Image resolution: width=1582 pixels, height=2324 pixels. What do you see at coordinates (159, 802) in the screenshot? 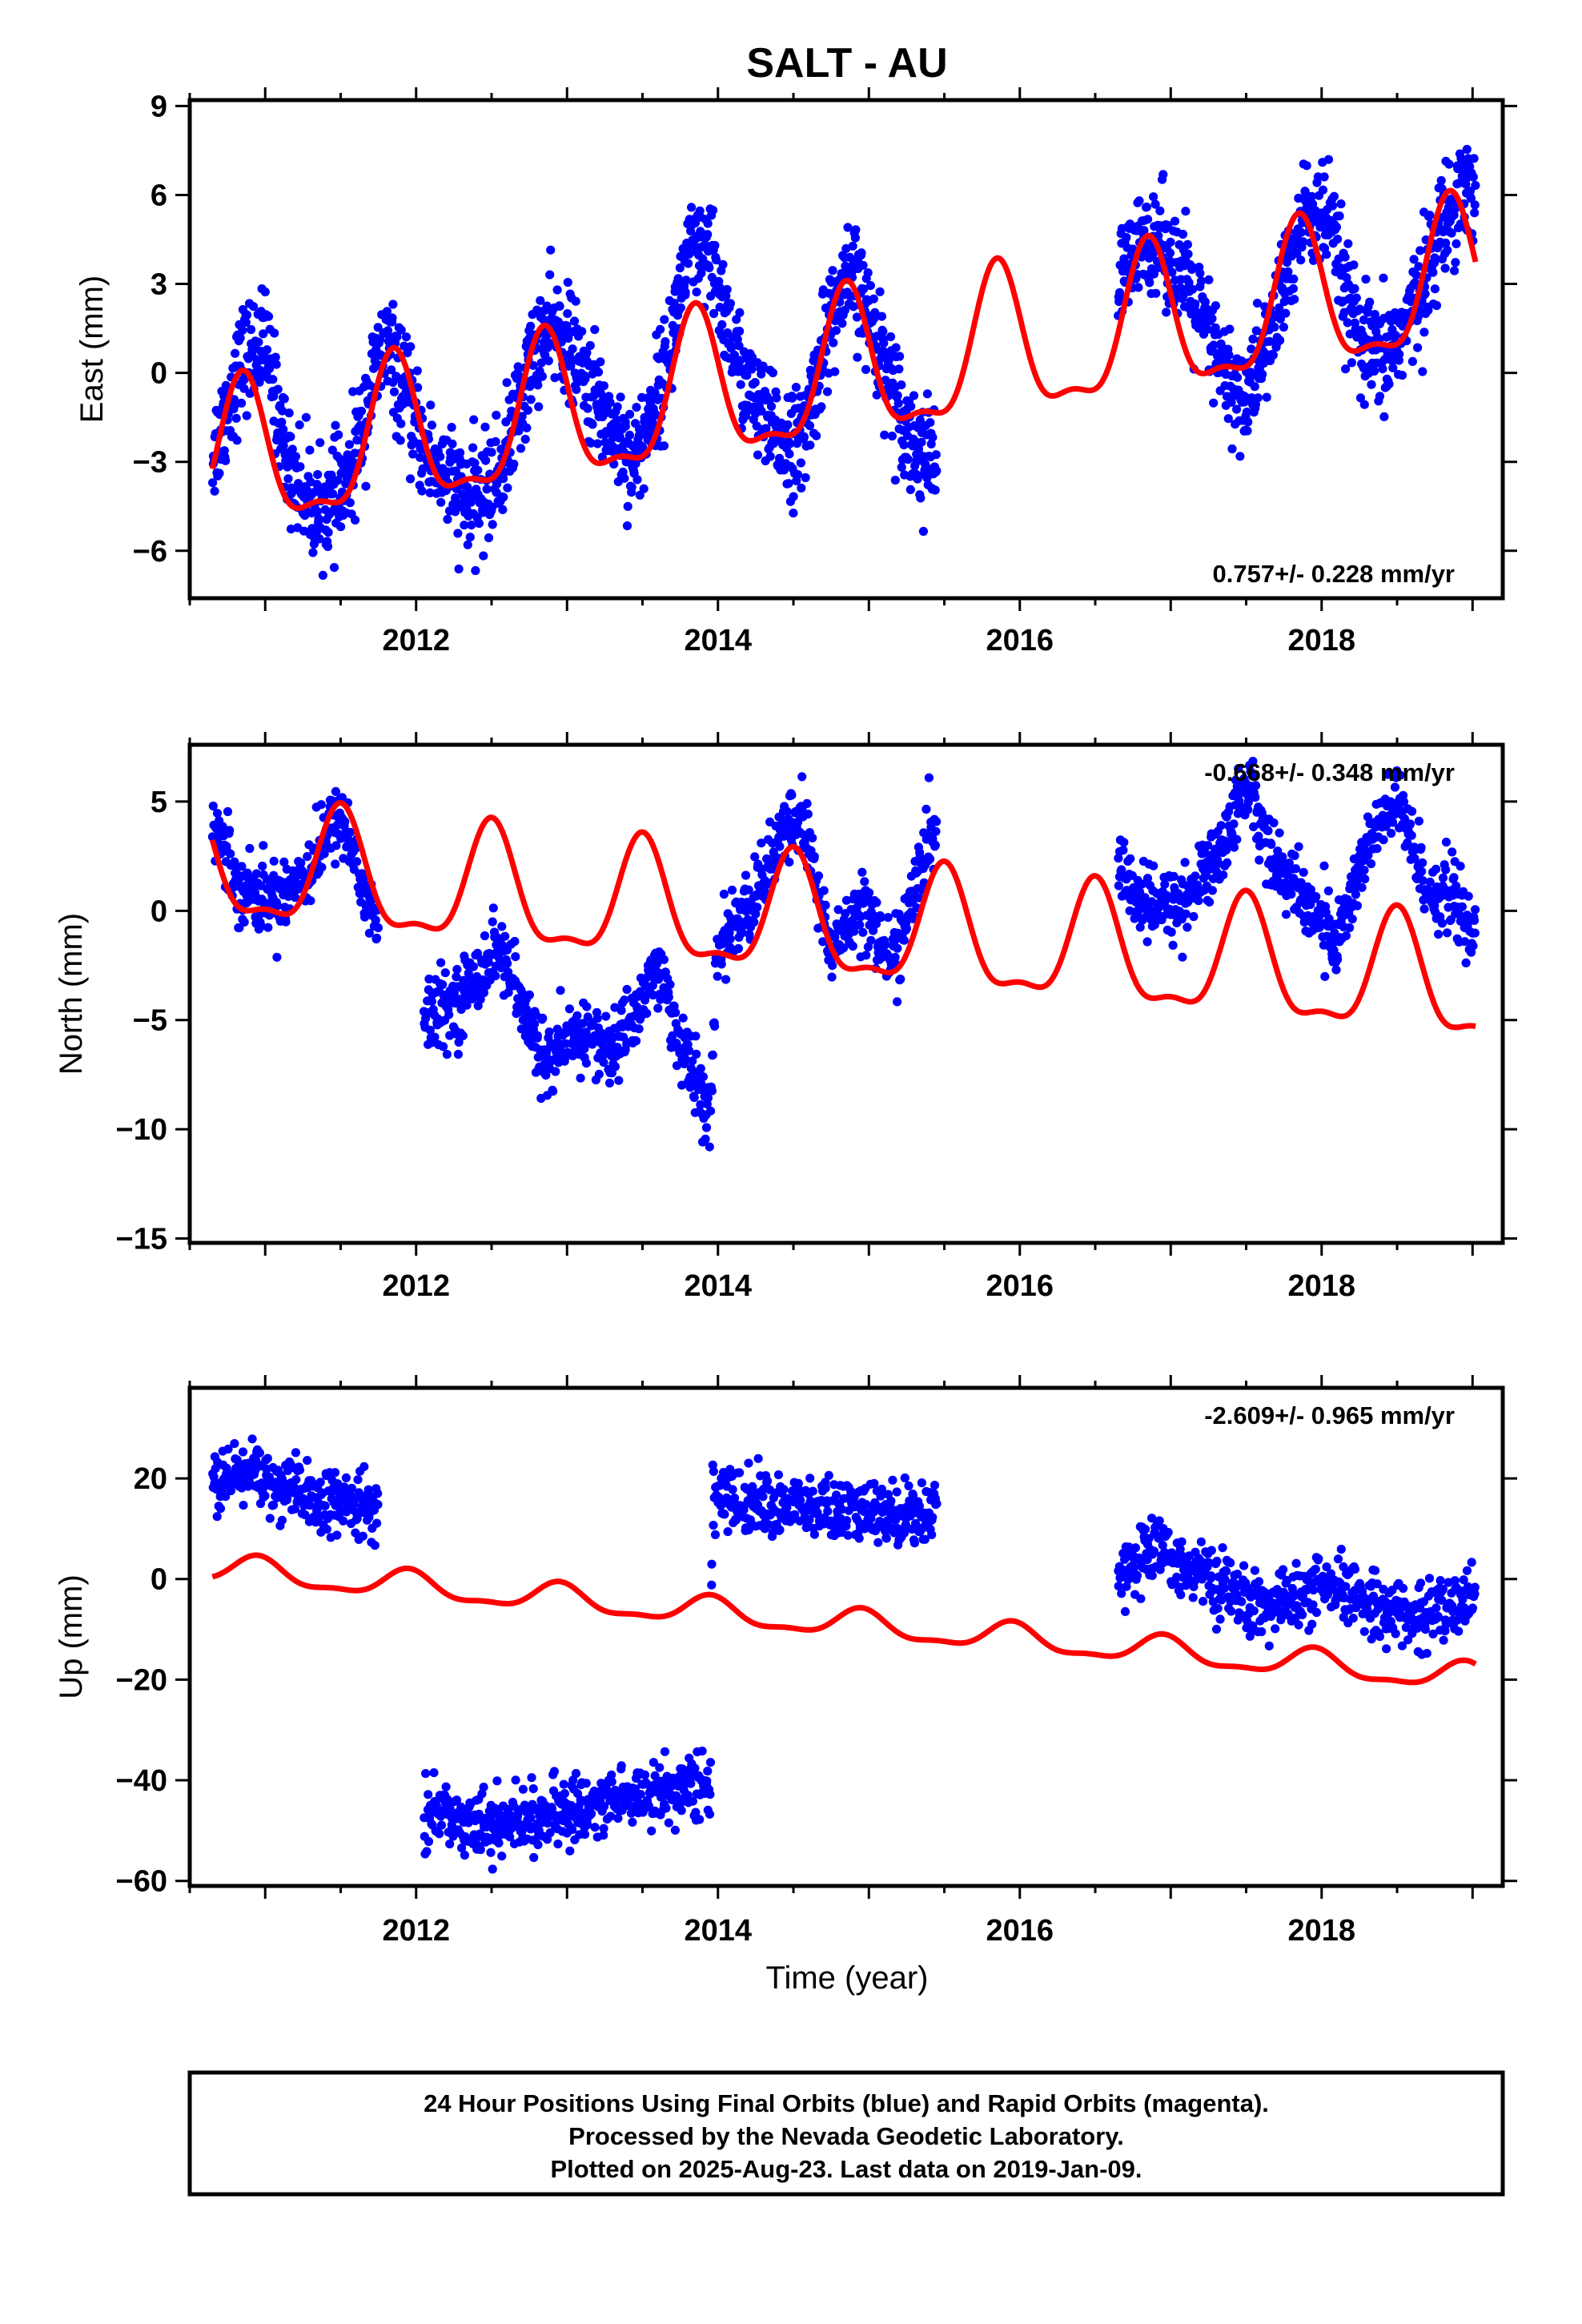
I see `y-tick-label: 5` at bounding box center [159, 802].